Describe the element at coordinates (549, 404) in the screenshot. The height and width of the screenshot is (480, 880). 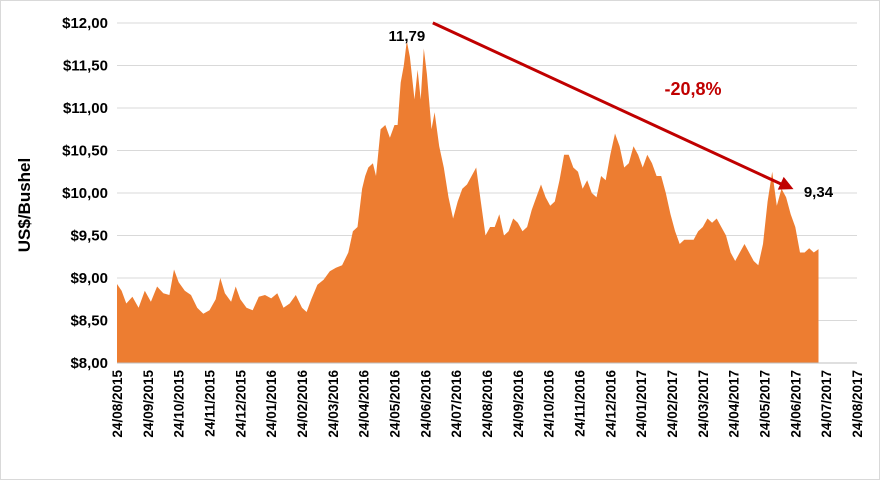
I see `x-tick-label: 24/10/2016` at that location.